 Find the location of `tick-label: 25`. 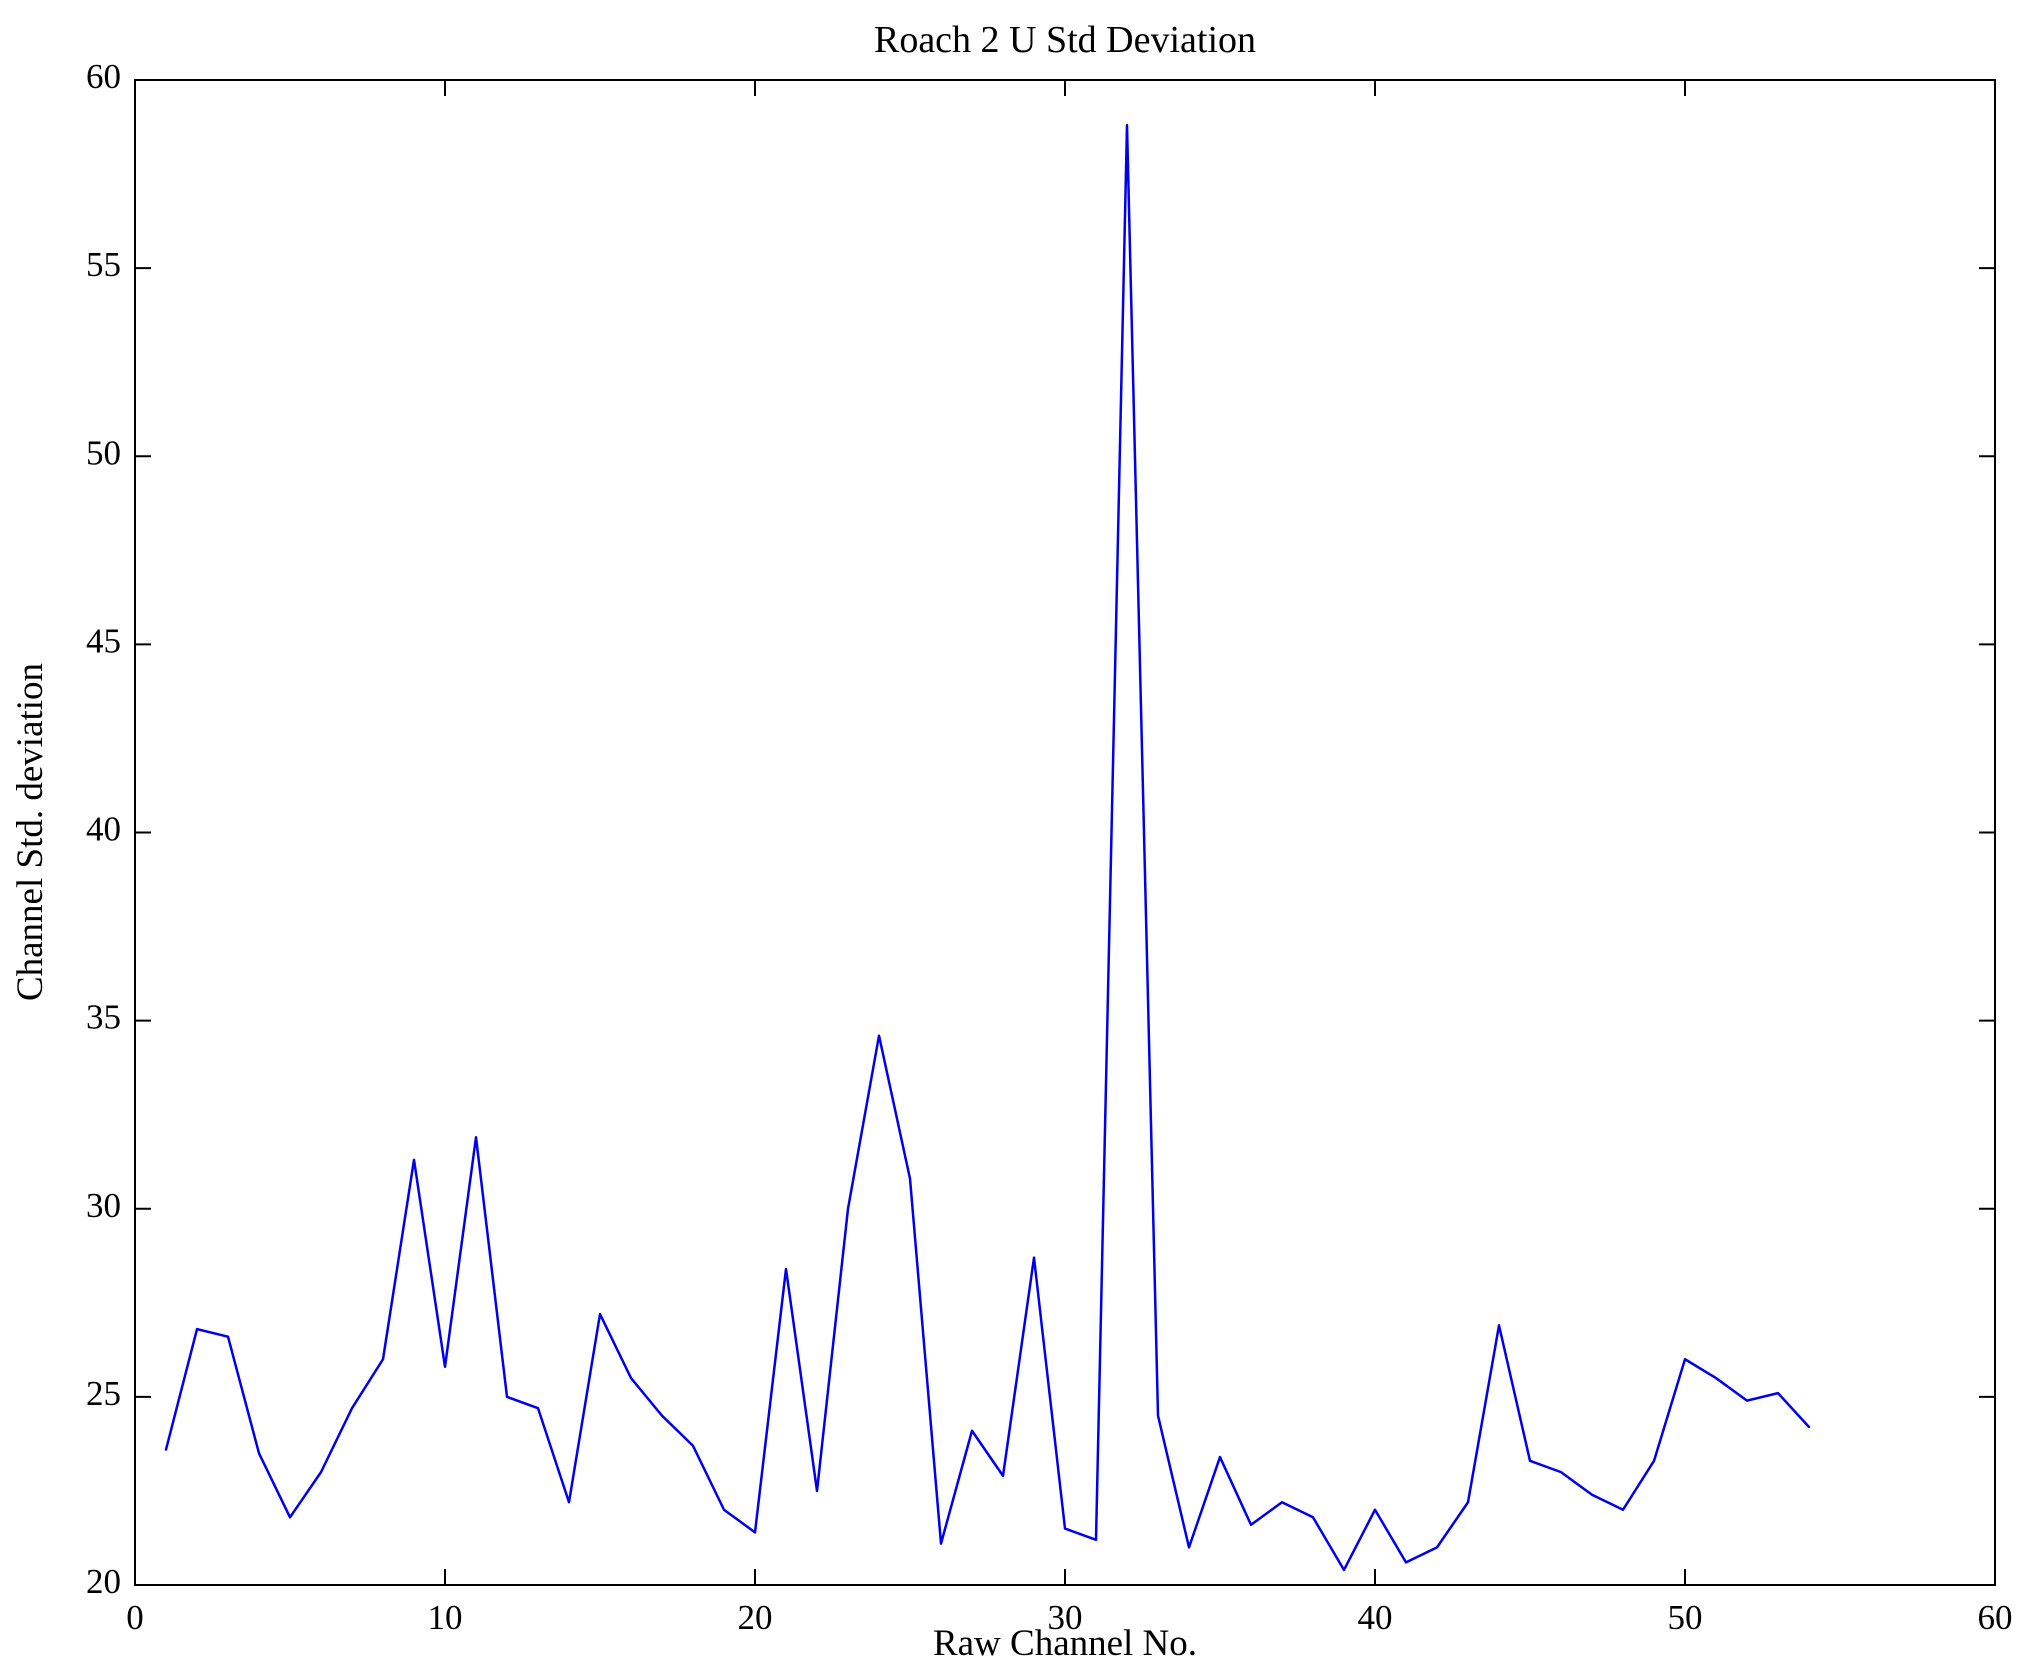

tick-label: 25 is located at coordinates (103, 1393).